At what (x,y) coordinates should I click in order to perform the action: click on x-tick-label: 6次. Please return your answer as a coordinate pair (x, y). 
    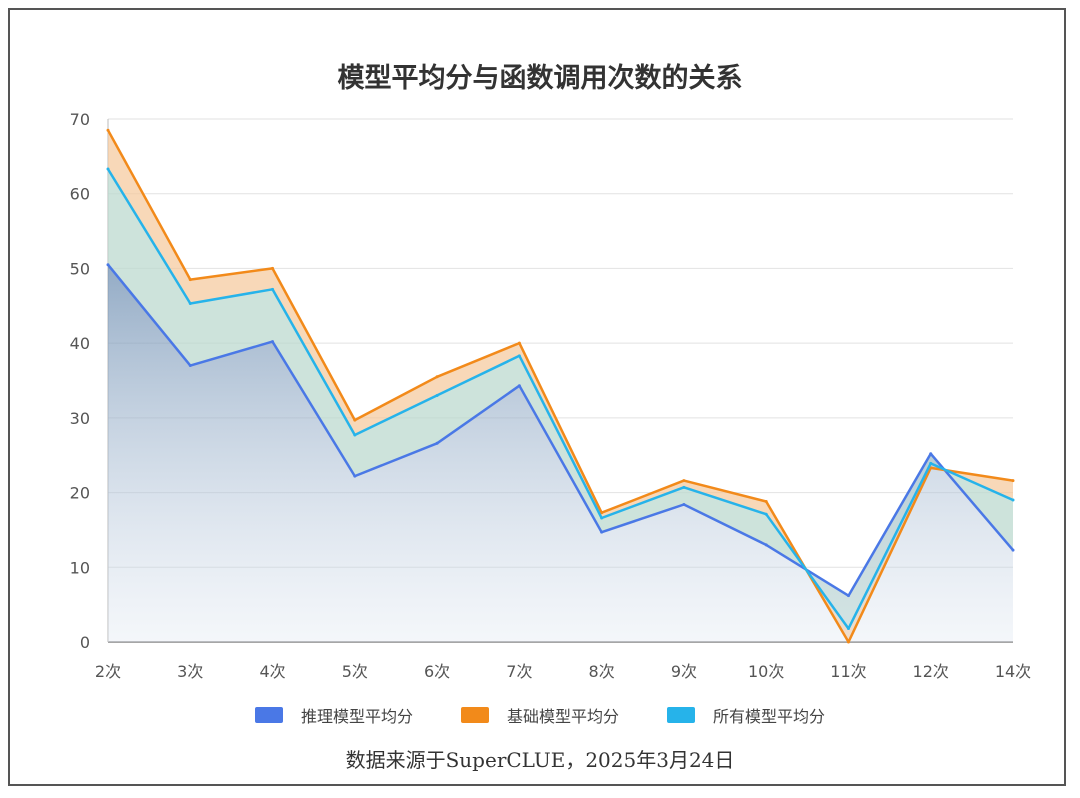
    Looking at the image, I should click on (437, 671).